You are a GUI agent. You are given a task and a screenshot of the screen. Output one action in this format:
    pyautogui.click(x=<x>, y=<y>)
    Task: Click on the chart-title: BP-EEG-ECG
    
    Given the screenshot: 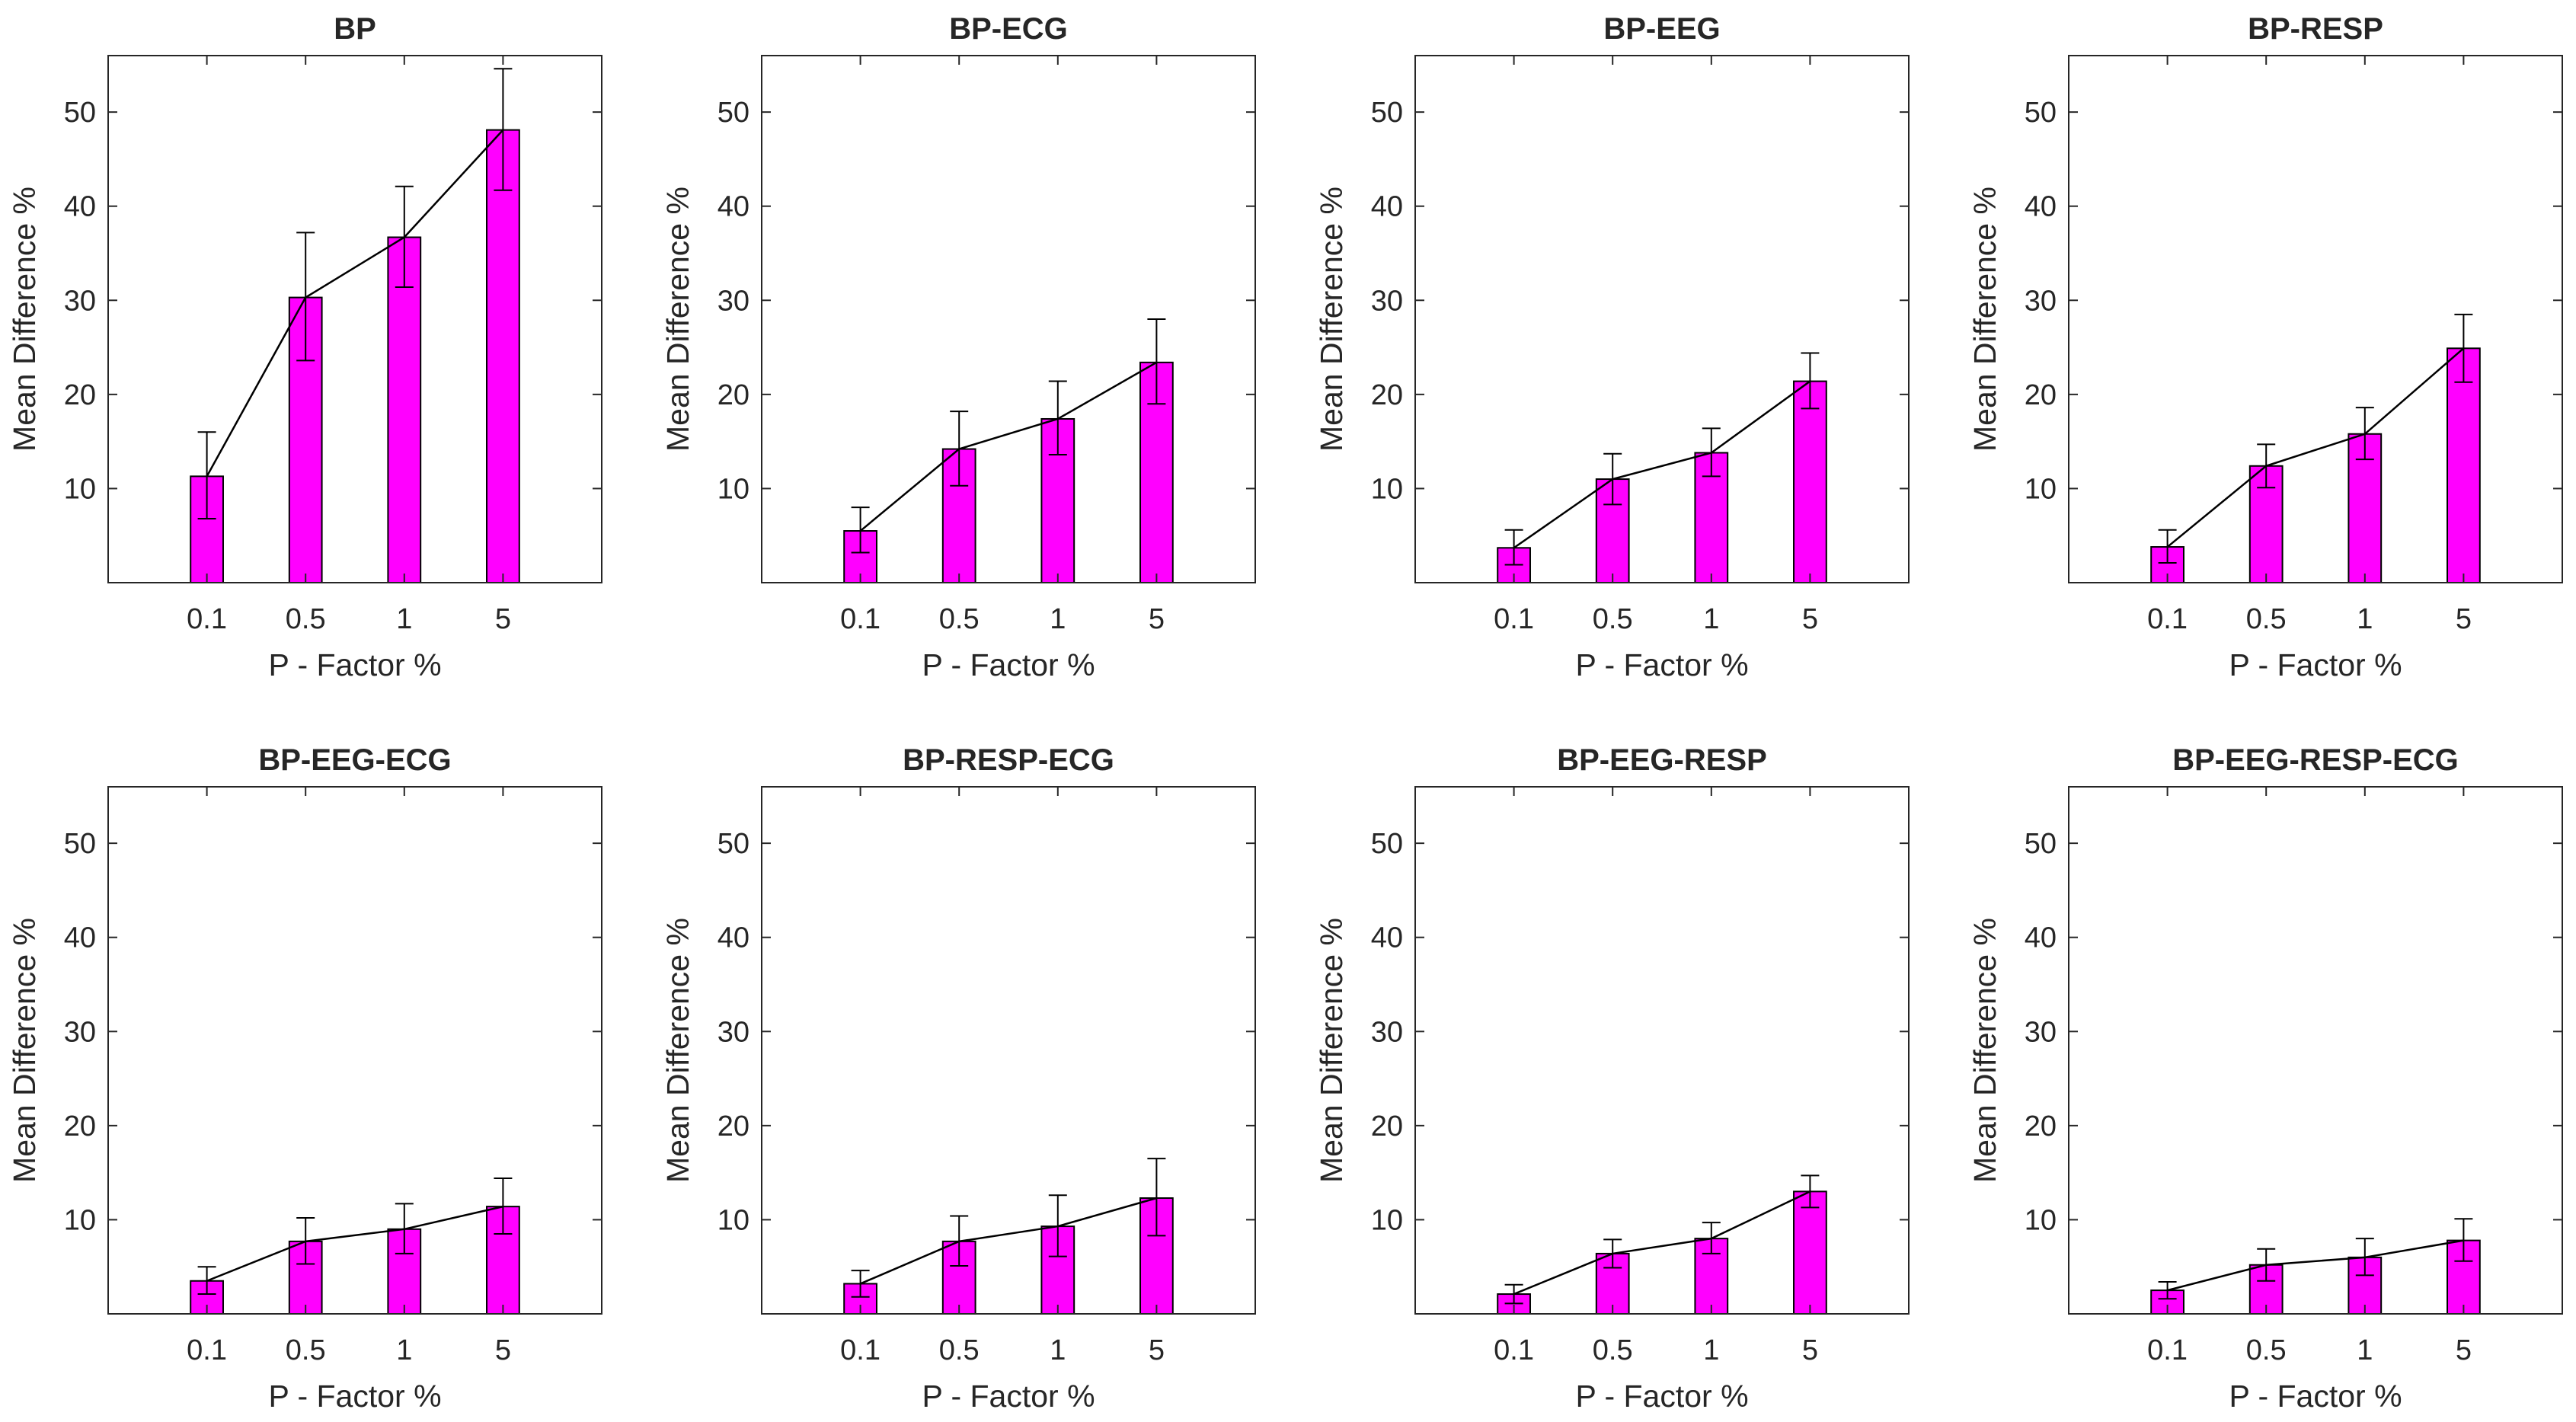 What is the action you would take?
    pyautogui.click(x=354, y=760)
    